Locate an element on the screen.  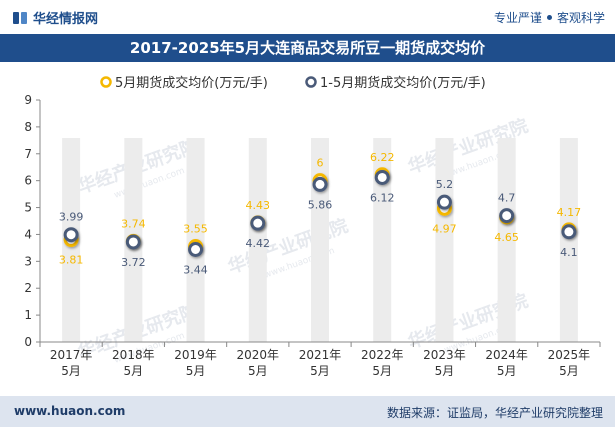
y-tick-label: 6 is located at coordinates (28, 181).